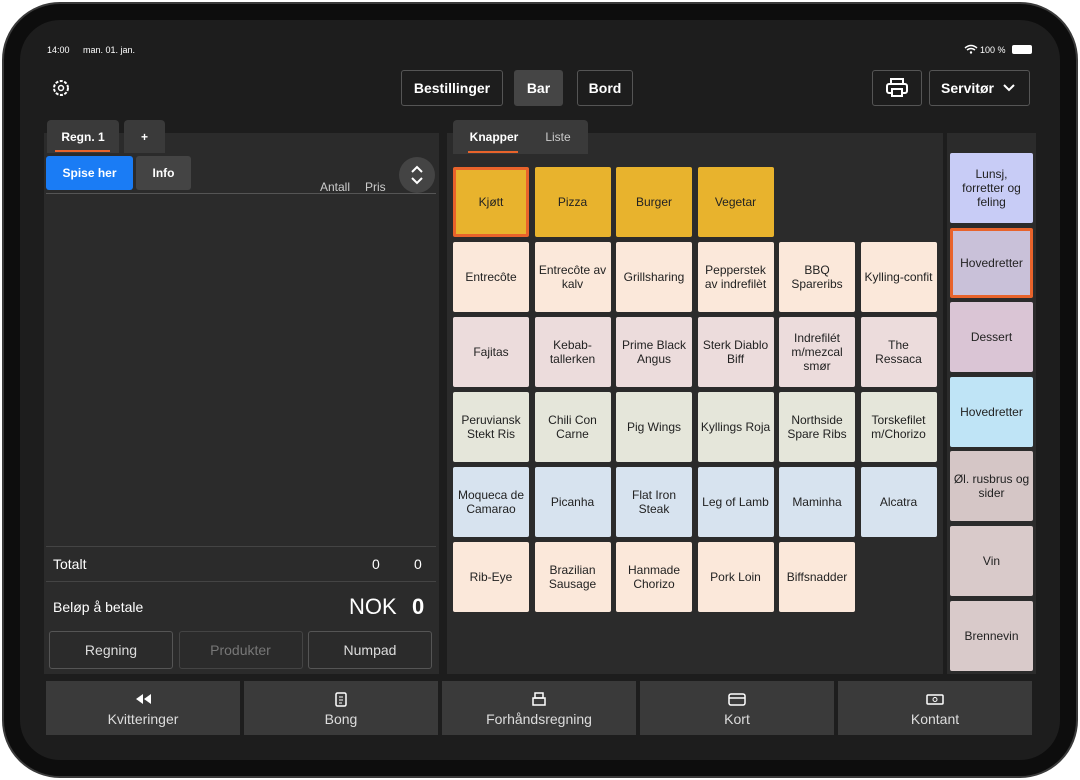 The width and height of the screenshot is (1080, 780). Describe the element at coordinates (654, 502) in the screenshot. I see `product-button: Flat Iron Steak` at that location.